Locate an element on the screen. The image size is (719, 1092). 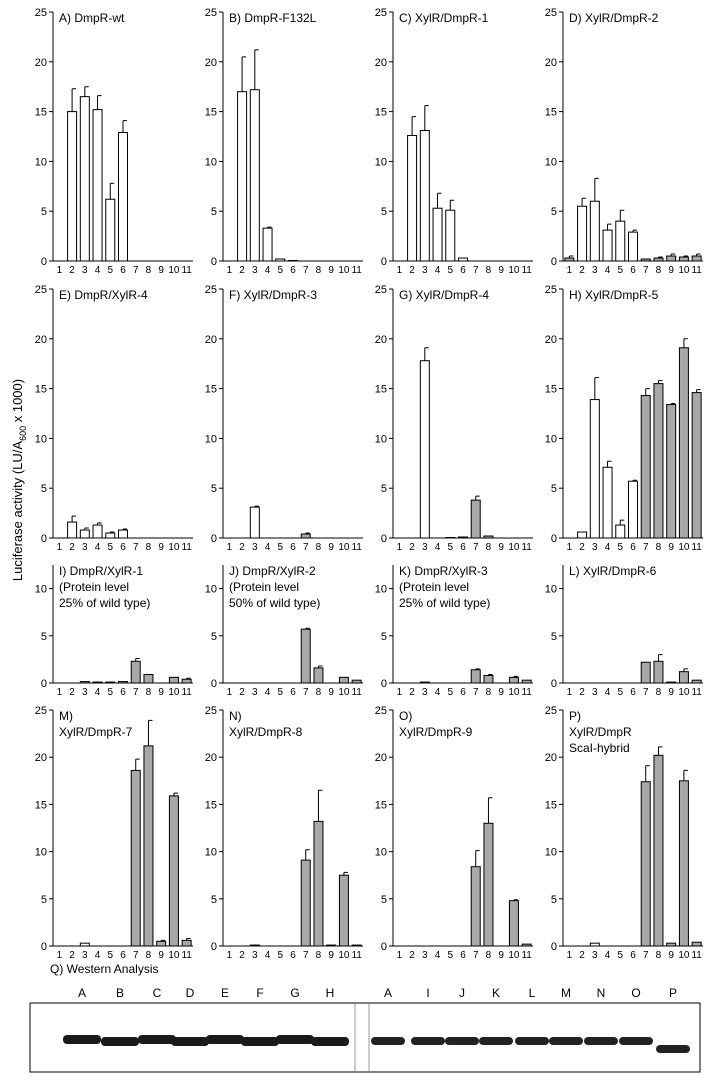
panel-title: 50% of wild type) is located at coordinates (274, 603).